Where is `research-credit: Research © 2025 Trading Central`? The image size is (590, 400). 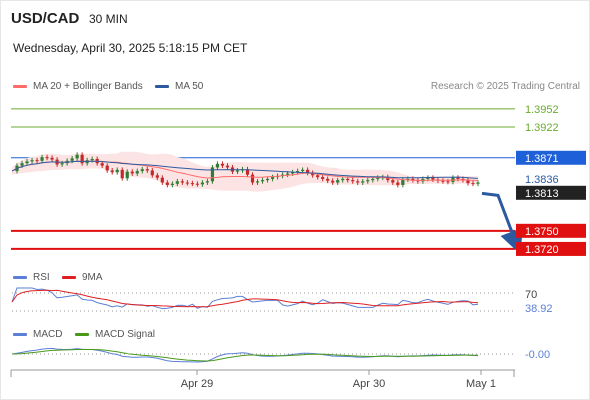 research-credit: Research © 2025 Trading Central is located at coordinates (505, 86).